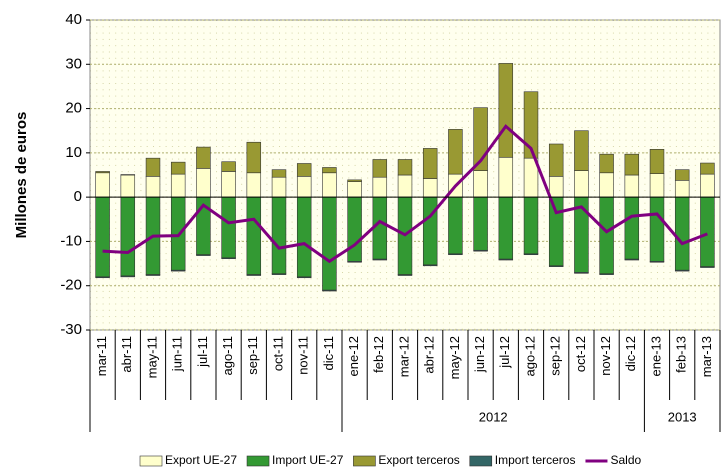 This screenshot has width=728, height=468. What do you see at coordinates (378, 354) in the screenshot?
I see `x-tick-label: feb-12` at bounding box center [378, 354].